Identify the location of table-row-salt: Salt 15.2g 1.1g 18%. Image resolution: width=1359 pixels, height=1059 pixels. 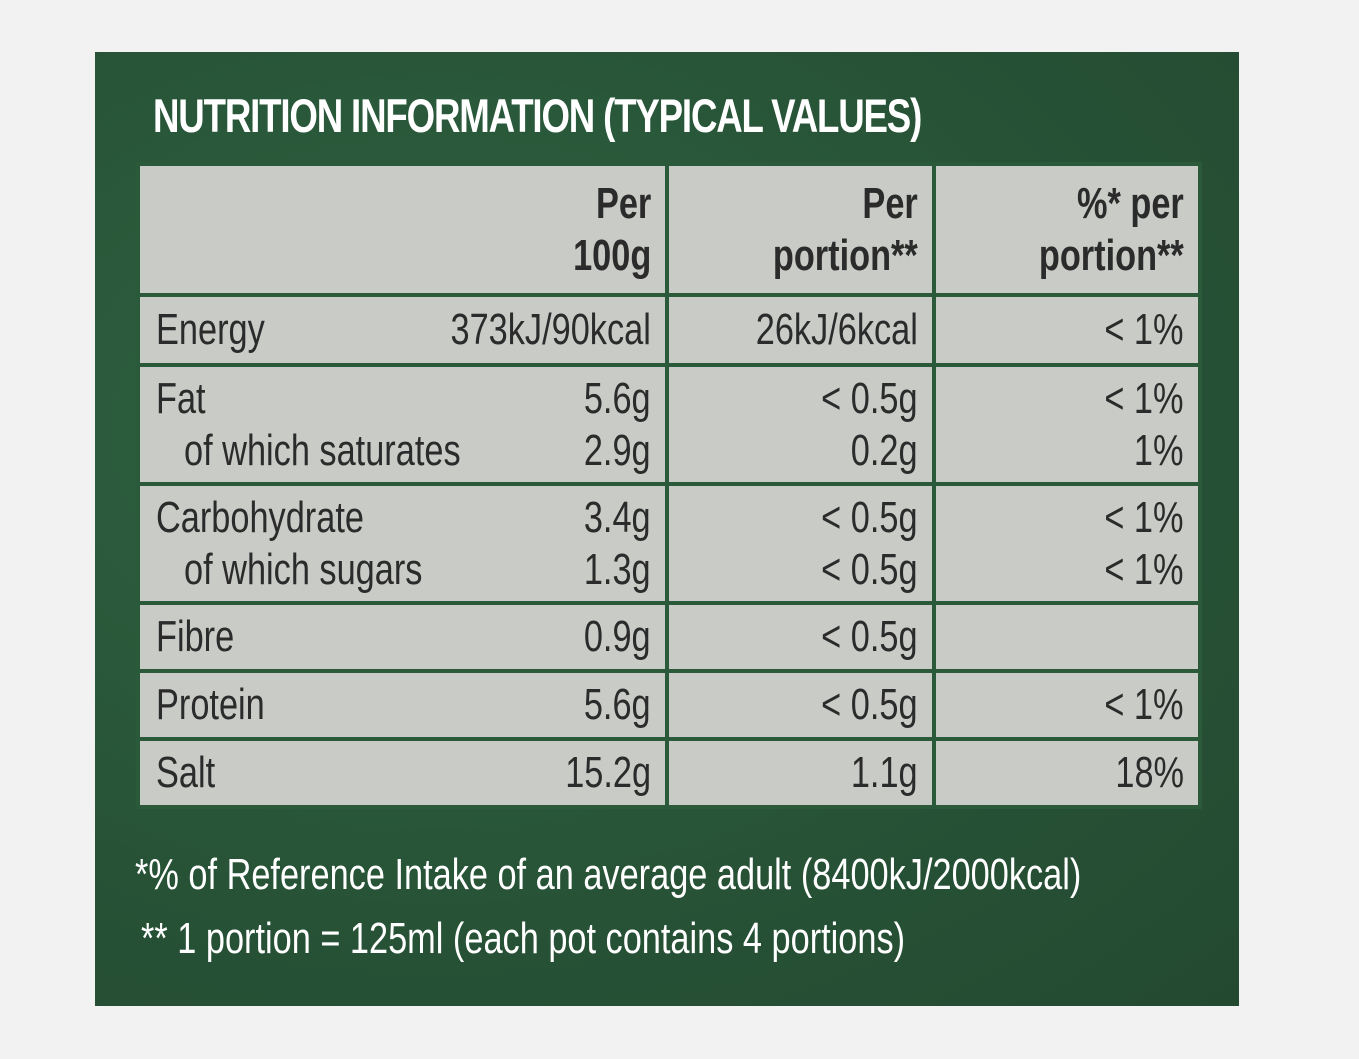
(669, 773).